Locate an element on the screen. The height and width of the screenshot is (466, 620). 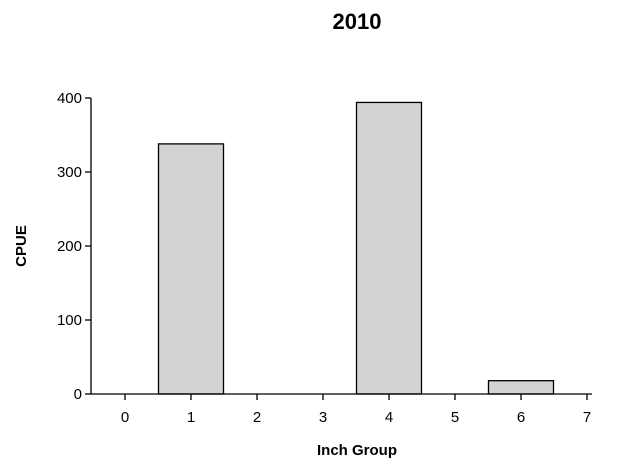
x-tick-label: 2 is located at coordinates (257, 417).